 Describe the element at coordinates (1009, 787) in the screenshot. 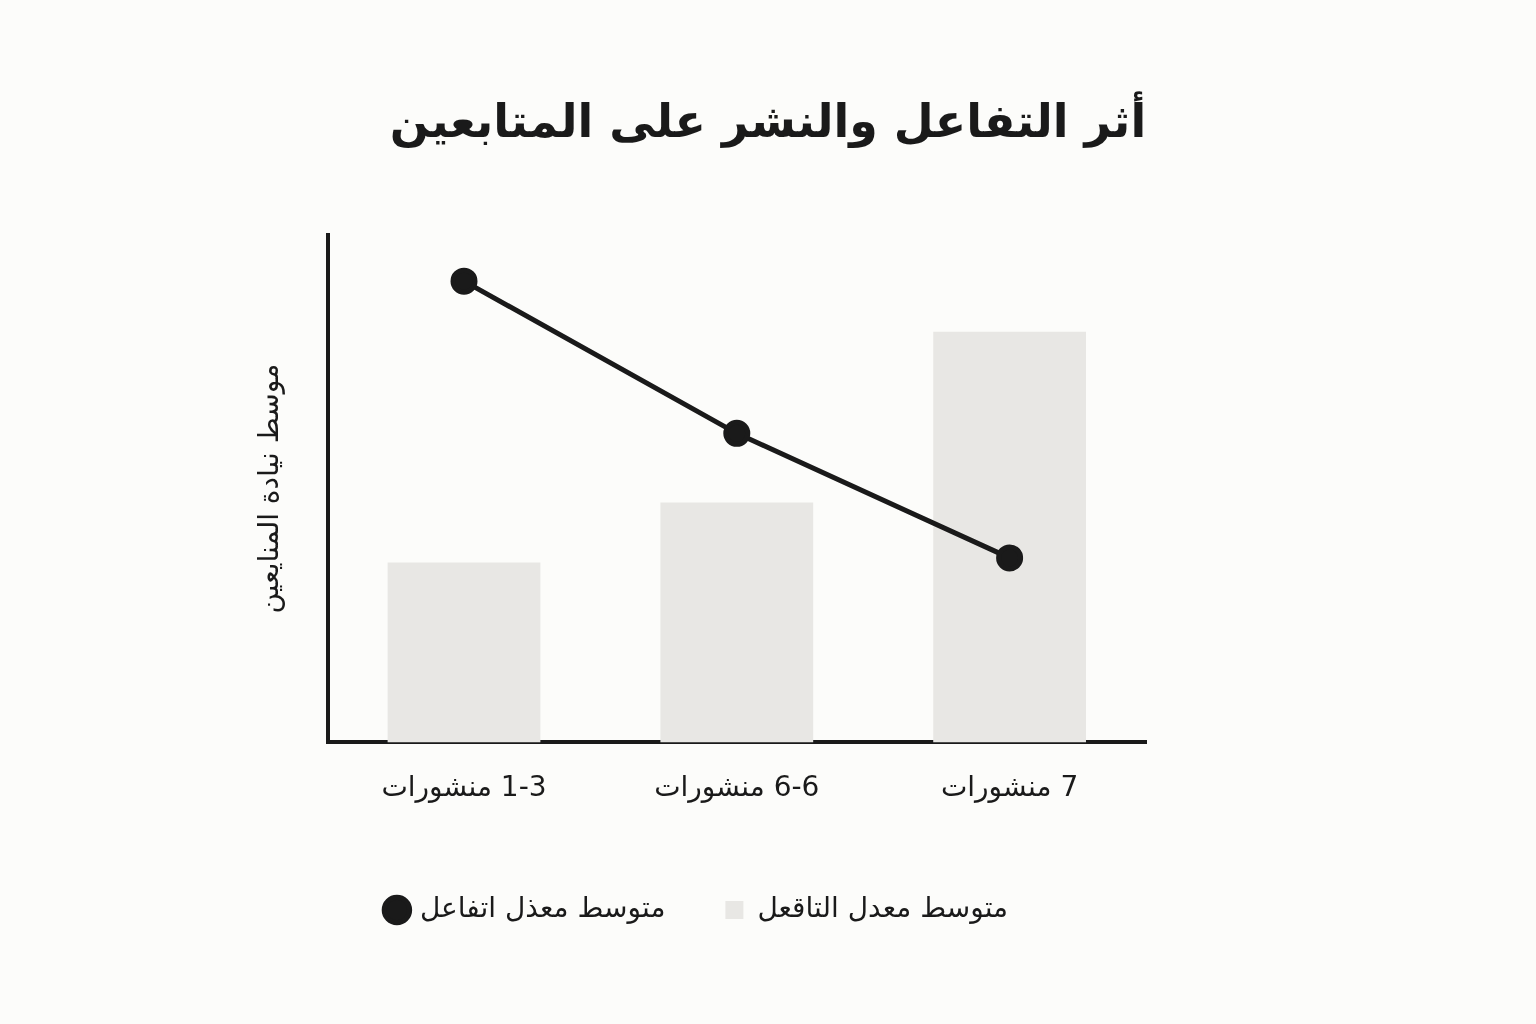

I see `x-tick-label: 7 منشورات` at that location.